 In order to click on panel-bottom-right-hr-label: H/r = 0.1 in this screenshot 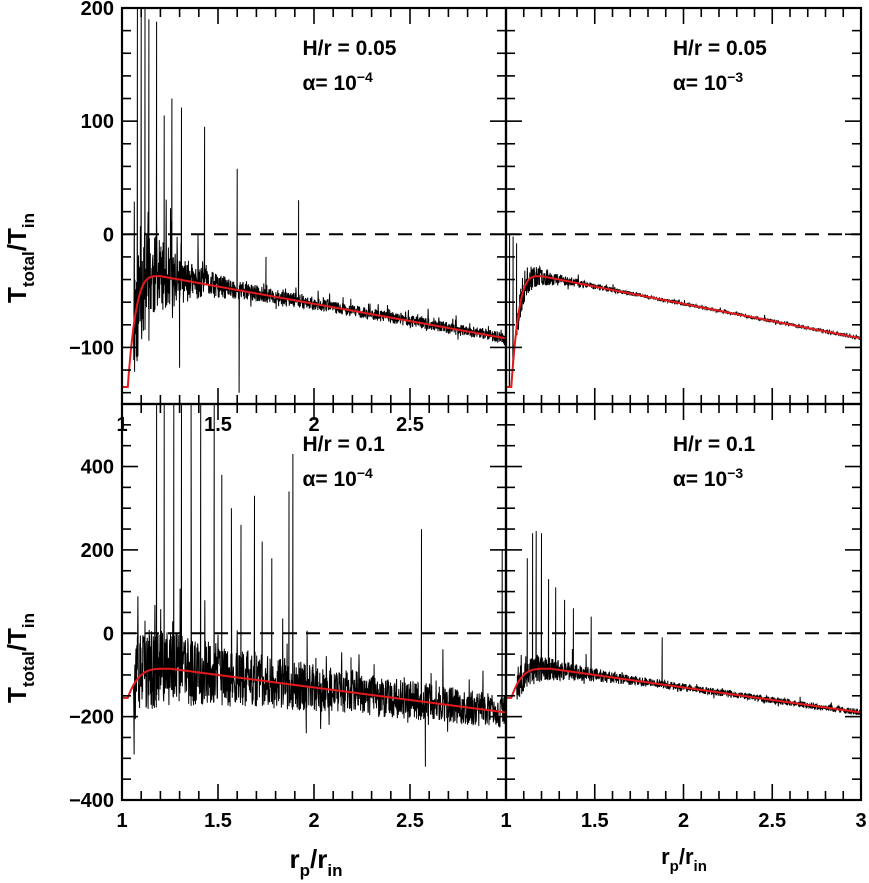, I will do `click(714, 444)`.